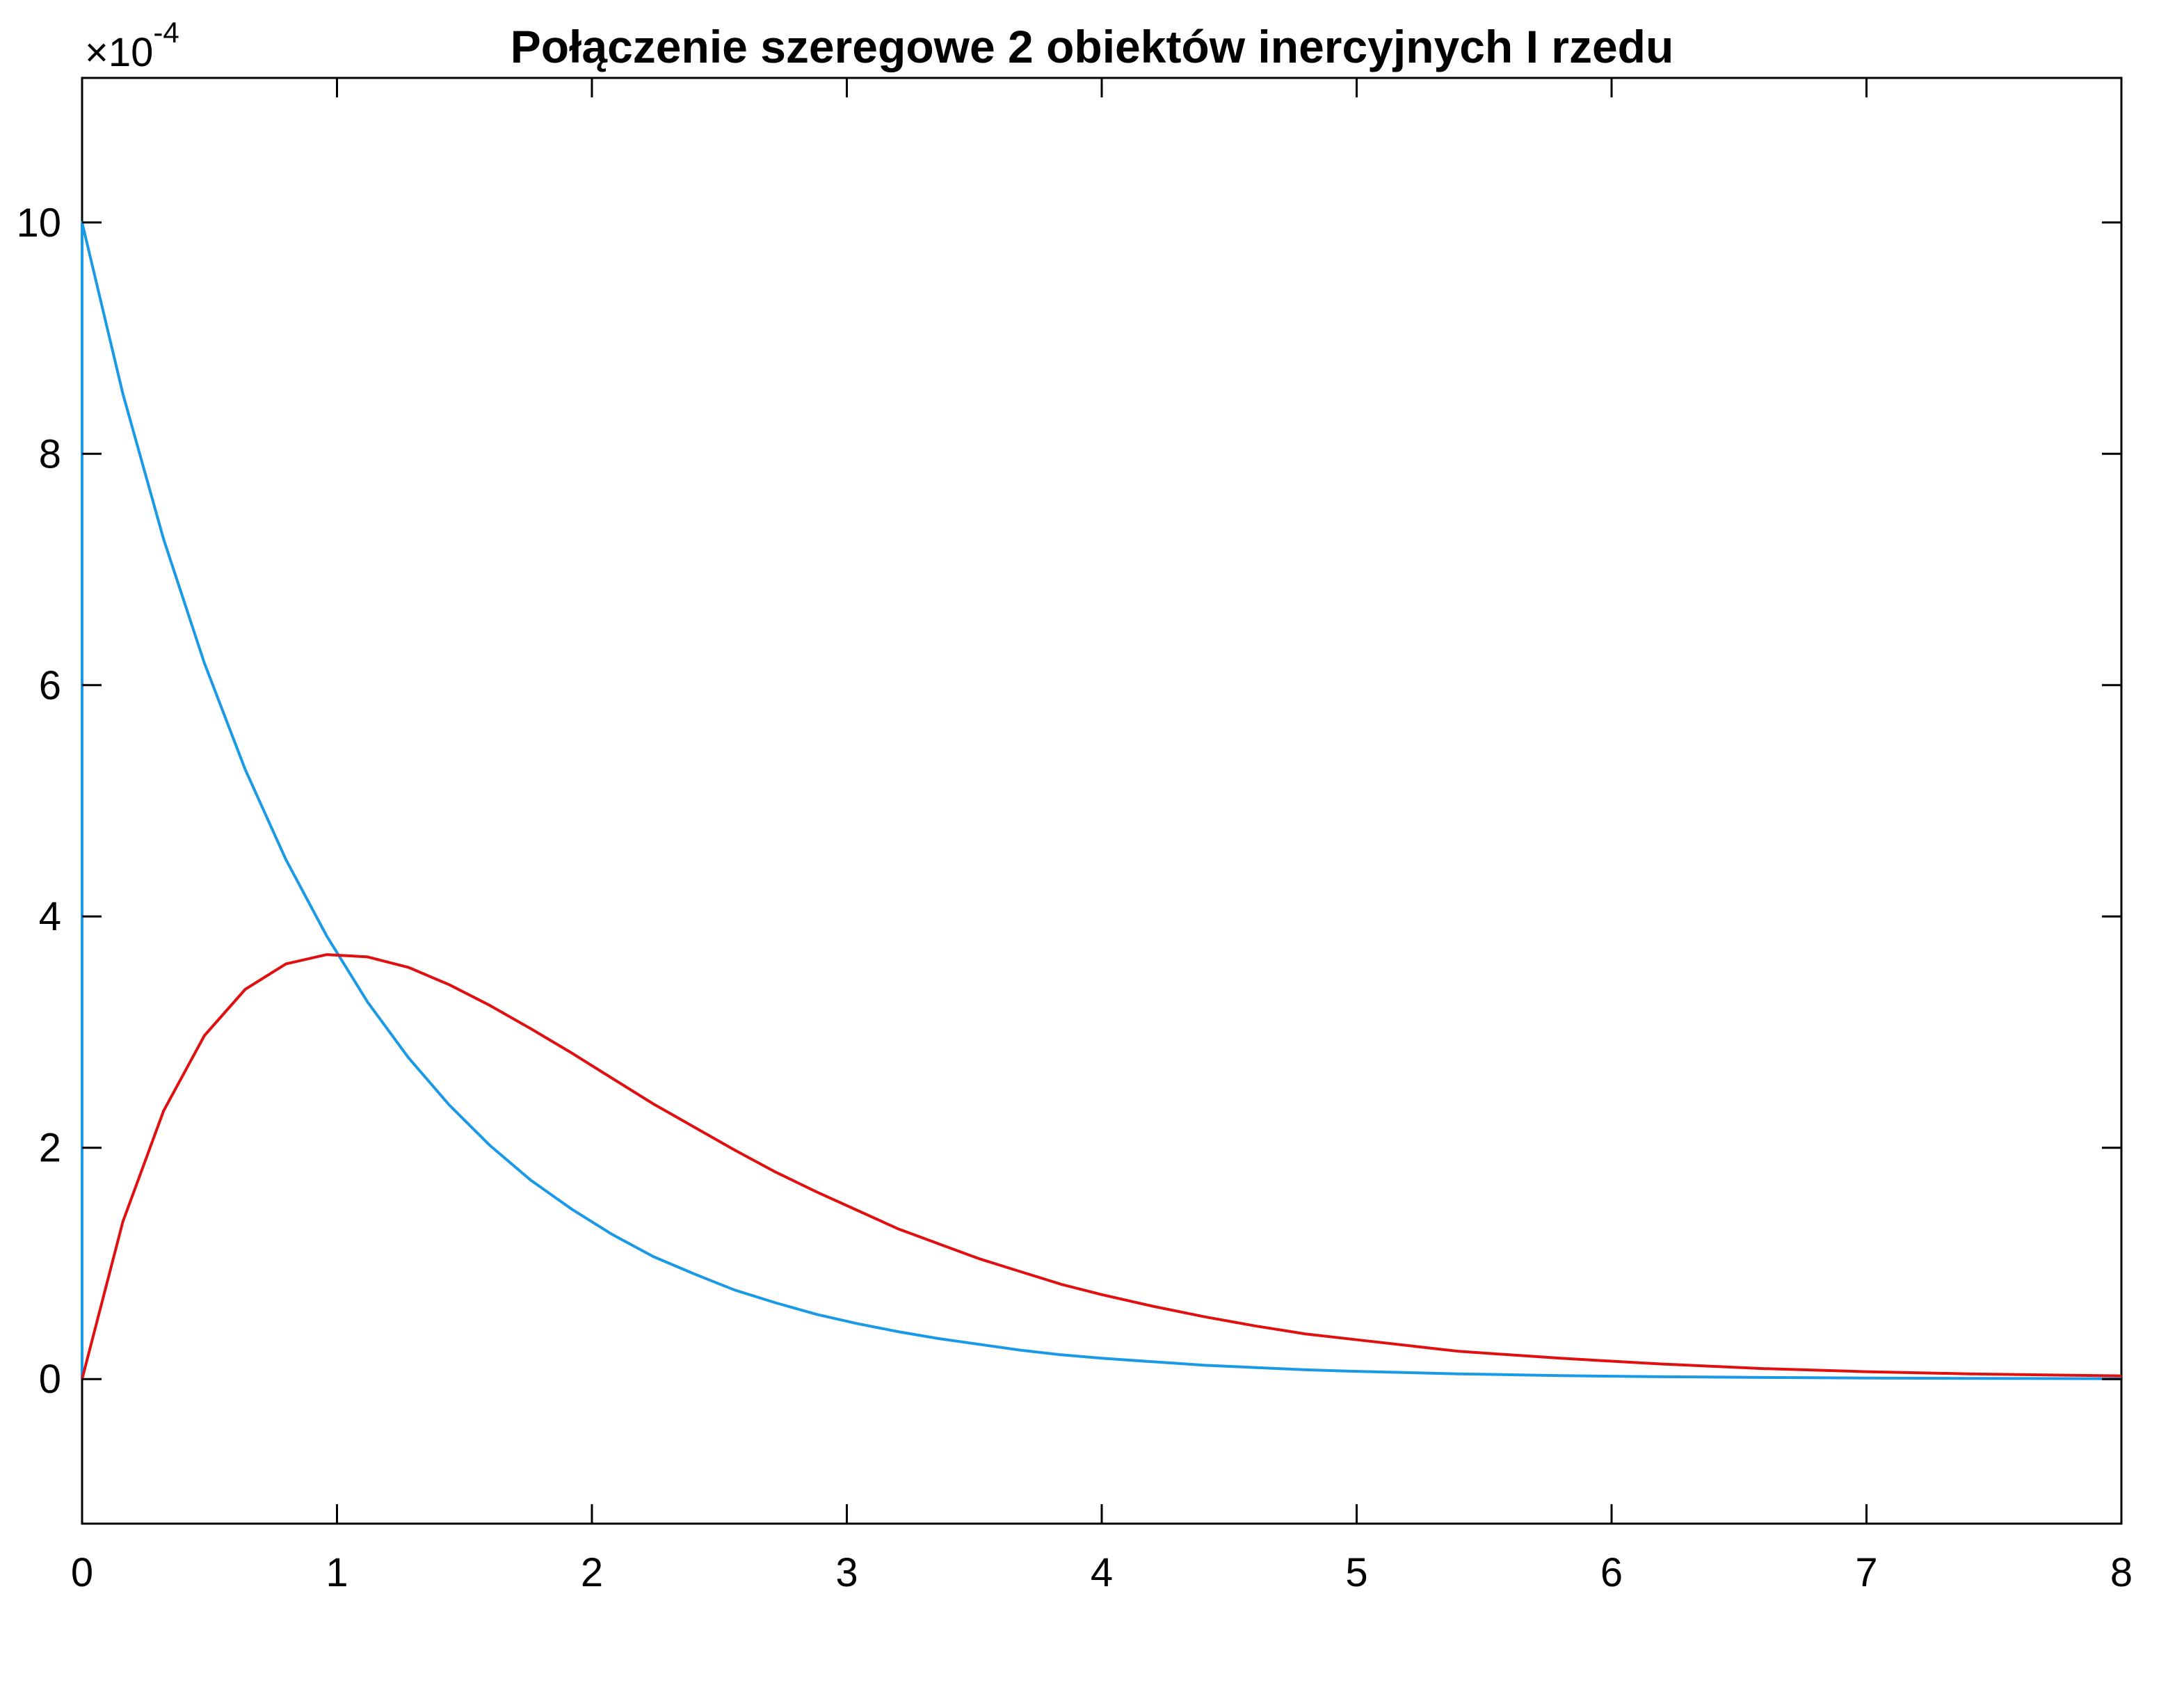 The width and height of the screenshot is (2184, 1708). I want to click on y-tick-label: 2, so click(50, 1148).